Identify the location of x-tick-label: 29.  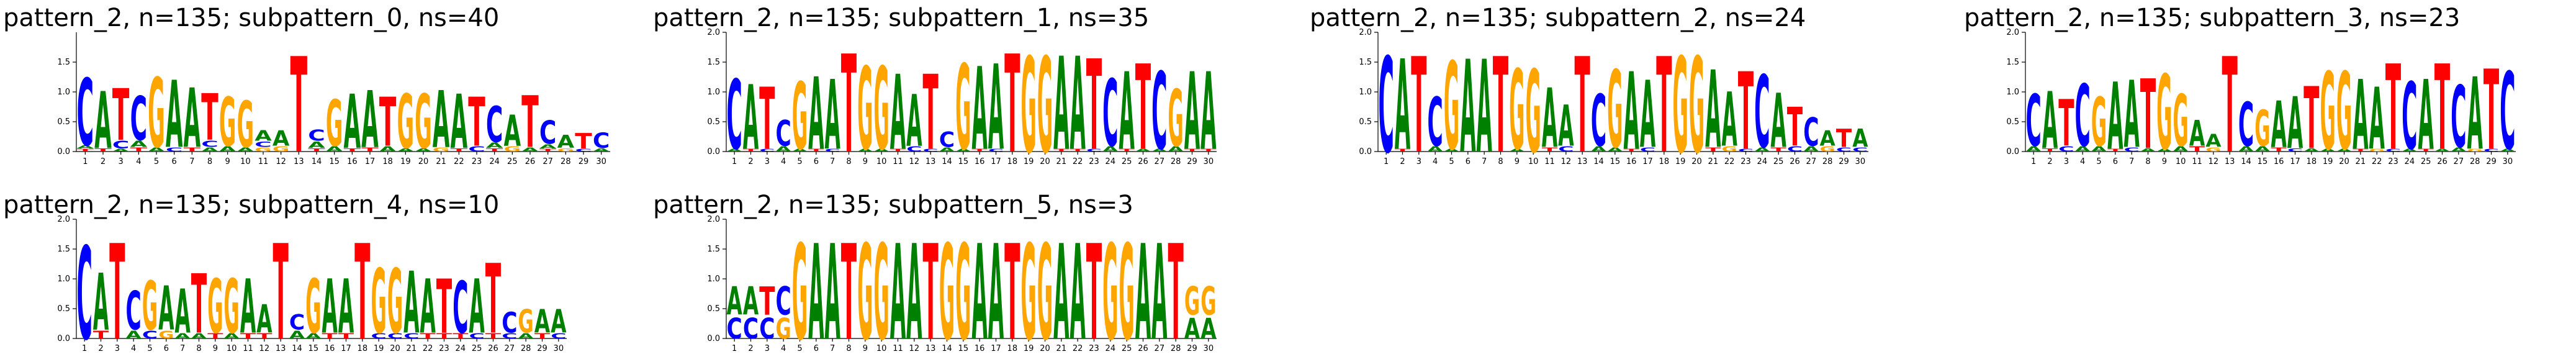
(2491, 161).